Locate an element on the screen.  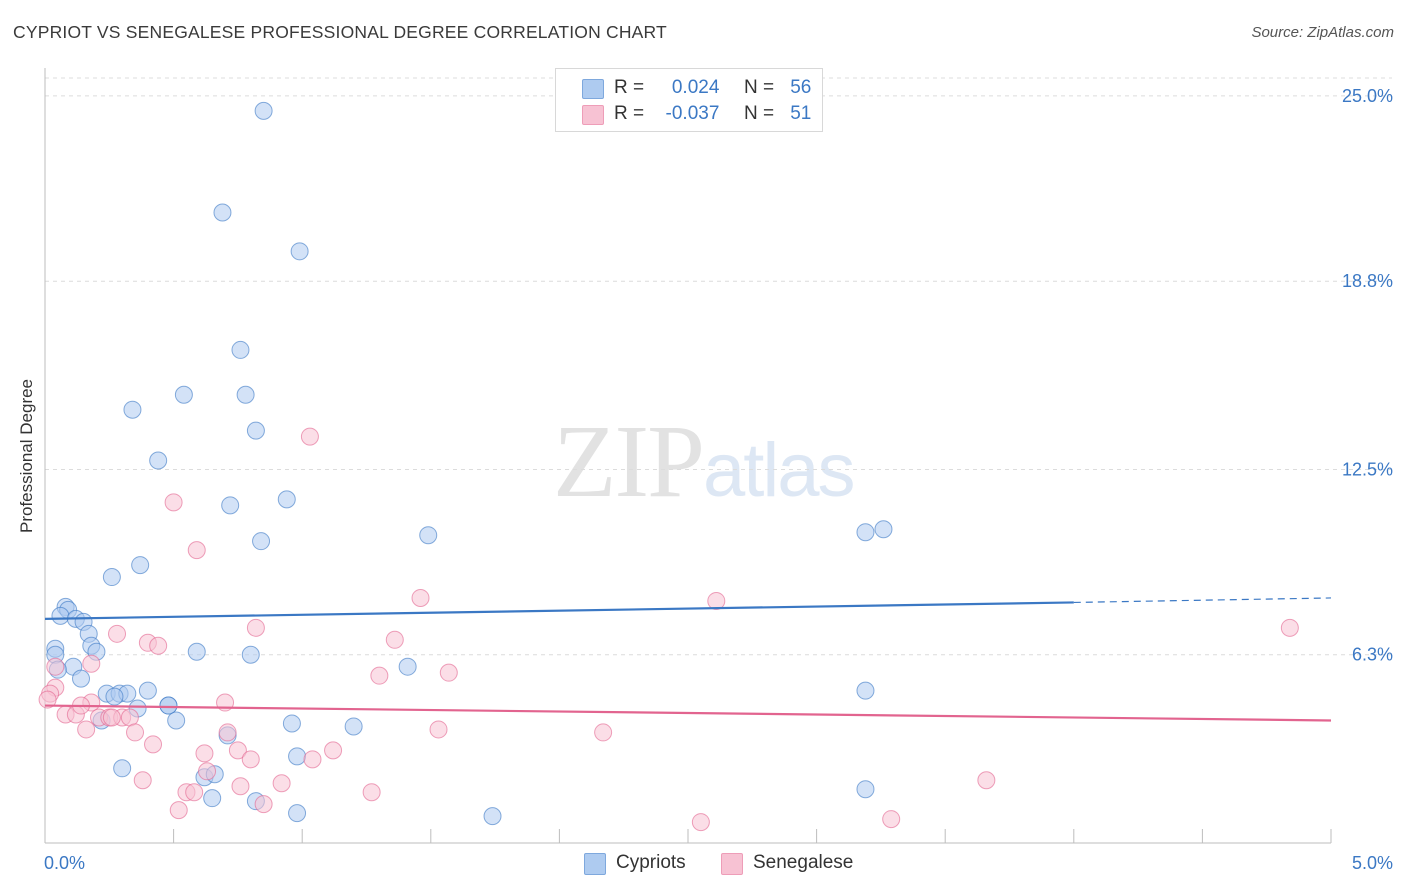
senegalese-trend-line is located at coordinates (688, 713).